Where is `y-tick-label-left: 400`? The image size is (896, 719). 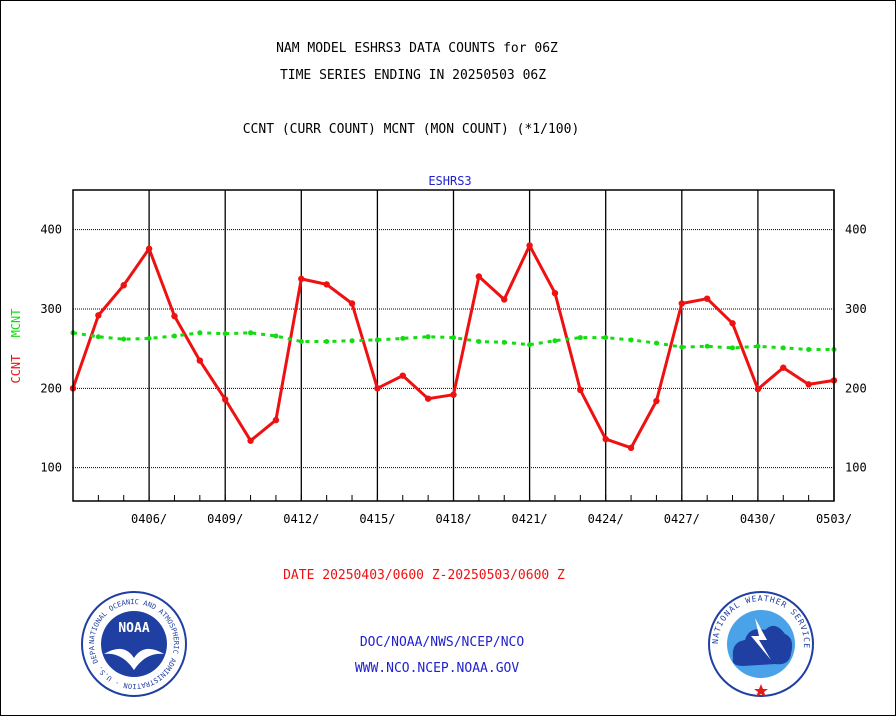 y-tick-label-left: 400 is located at coordinates (51, 230).